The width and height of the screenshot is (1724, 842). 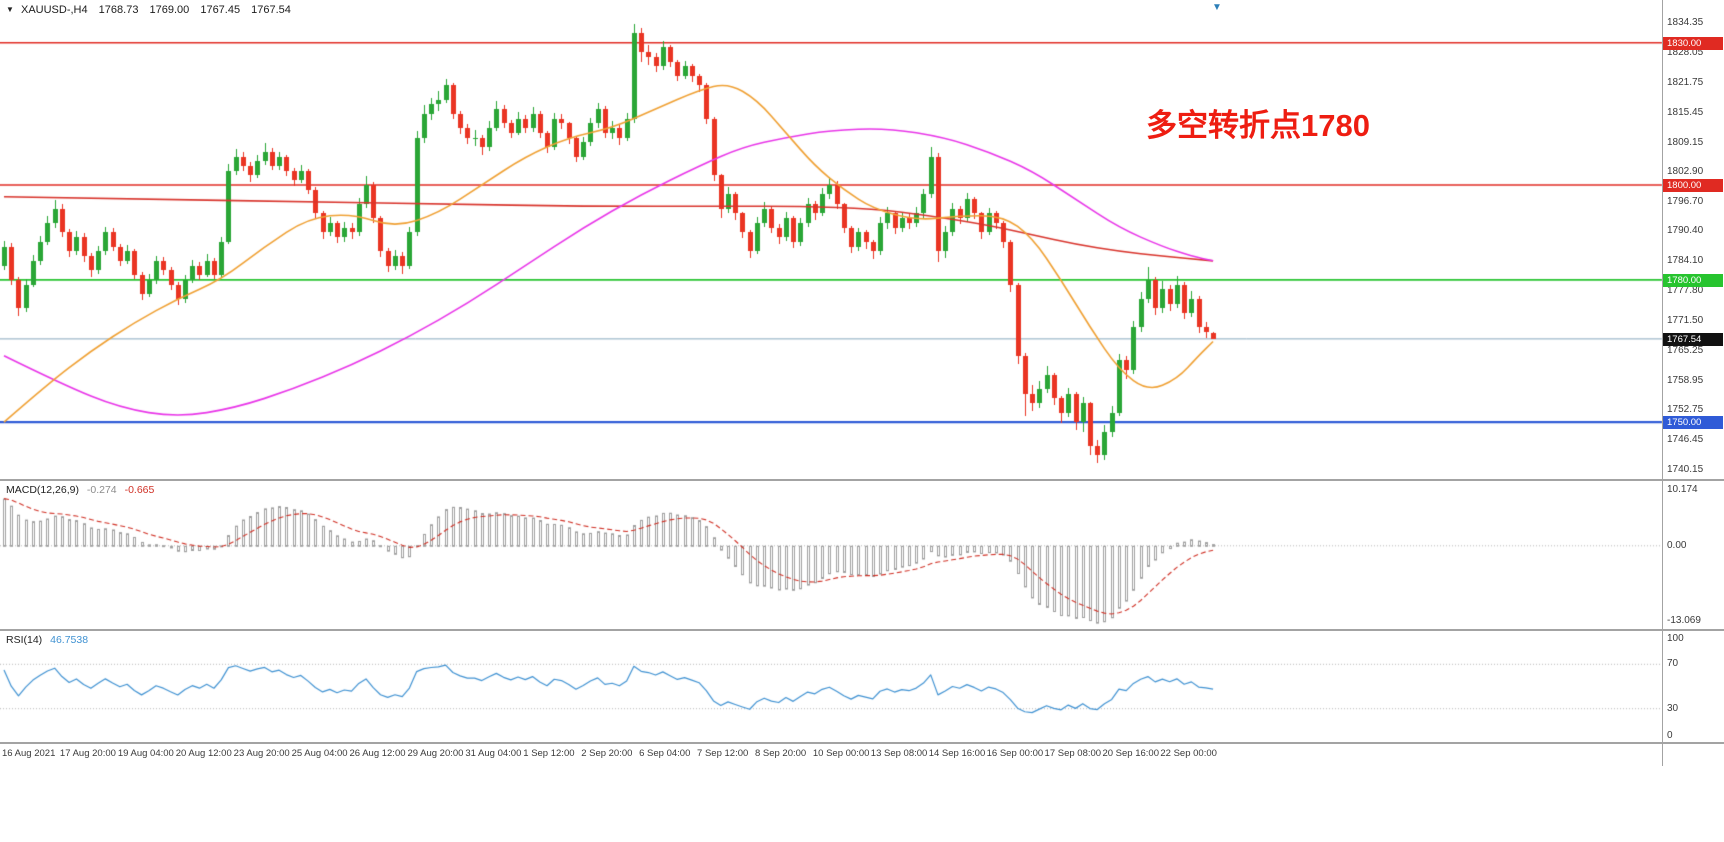 I want to click on macd-indicator-label: MACD(12,26,9) -0.274 -0.665, so click(x=82, y=490).